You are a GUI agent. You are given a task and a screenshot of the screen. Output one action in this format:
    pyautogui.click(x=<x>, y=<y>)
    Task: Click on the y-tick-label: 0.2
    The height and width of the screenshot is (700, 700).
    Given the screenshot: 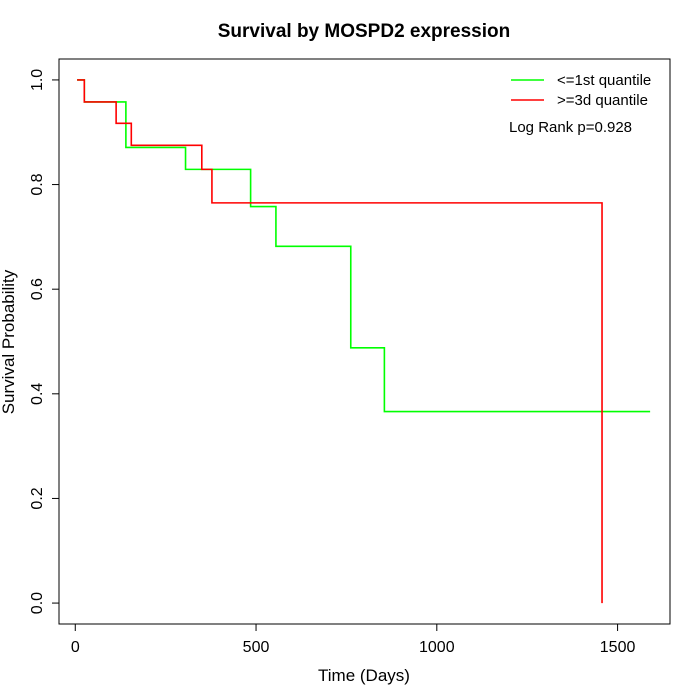 What is the action you would take?
    pyautogui.click(x=37, y=498)
    